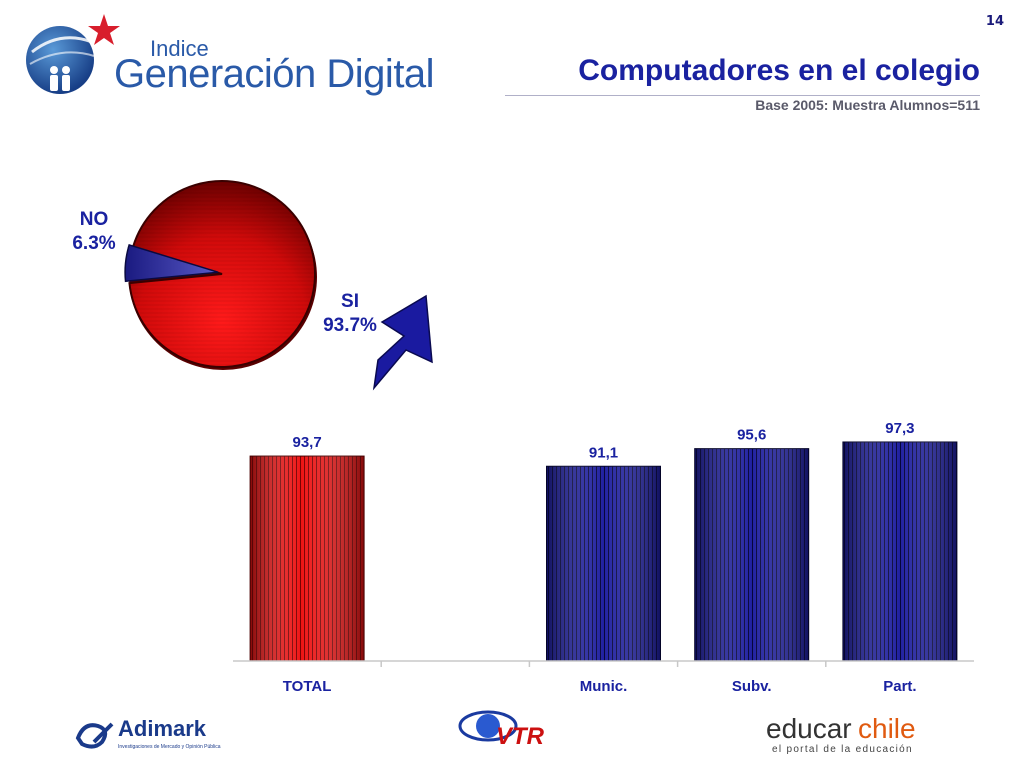 This screenshot has height=768, width=1024. What do you see at coordinates (162, 728) in the screenshot?
I see `adimark-name: Adimark` at bounding box center [162, 728].